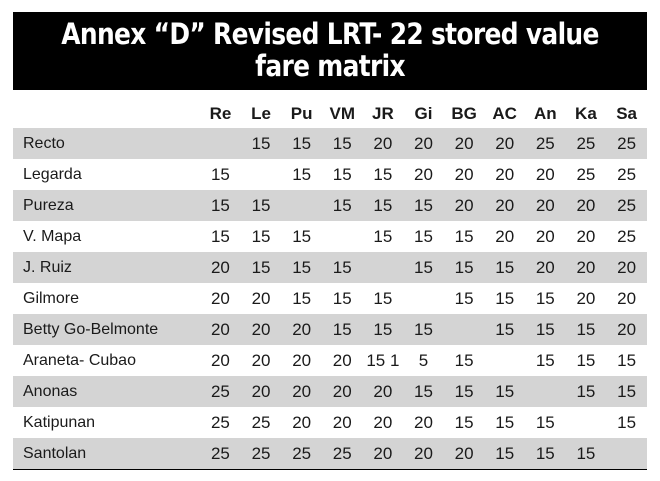 This screenshot has width=660, height=481. I want to click on fare-cell: 5, so click(423, 360).